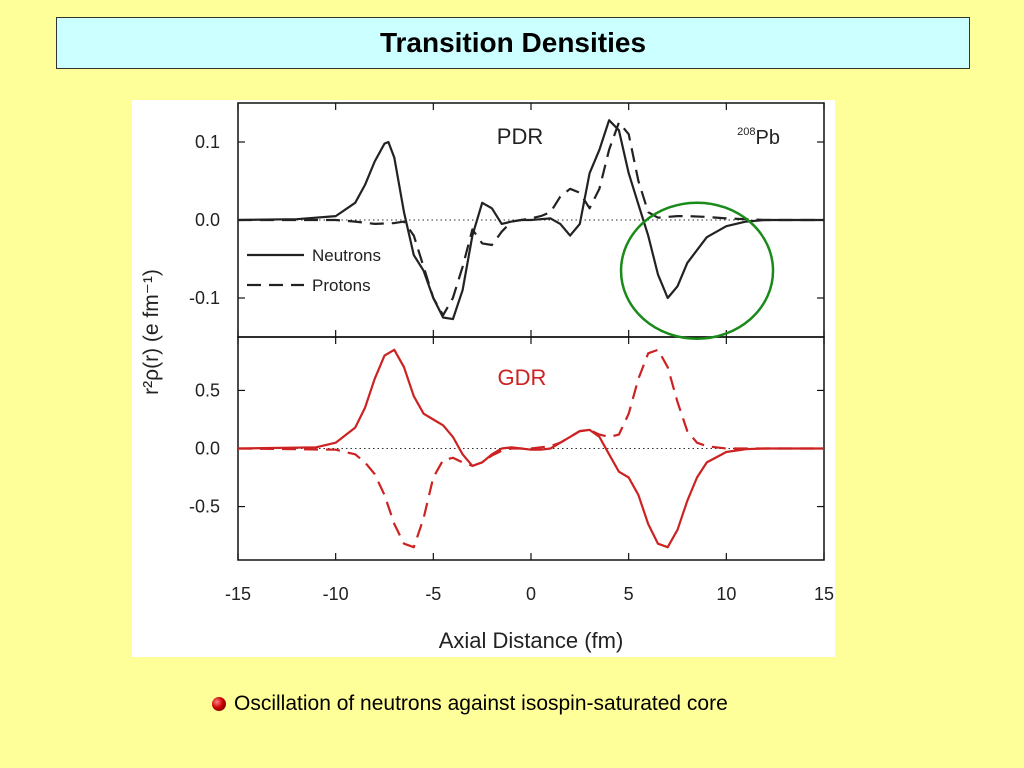 This screenshot has height=768, width=1024. Describe the element at coordinates (341, 285) in the screenshot. I see `legend-label-protons: Protons` at that location.